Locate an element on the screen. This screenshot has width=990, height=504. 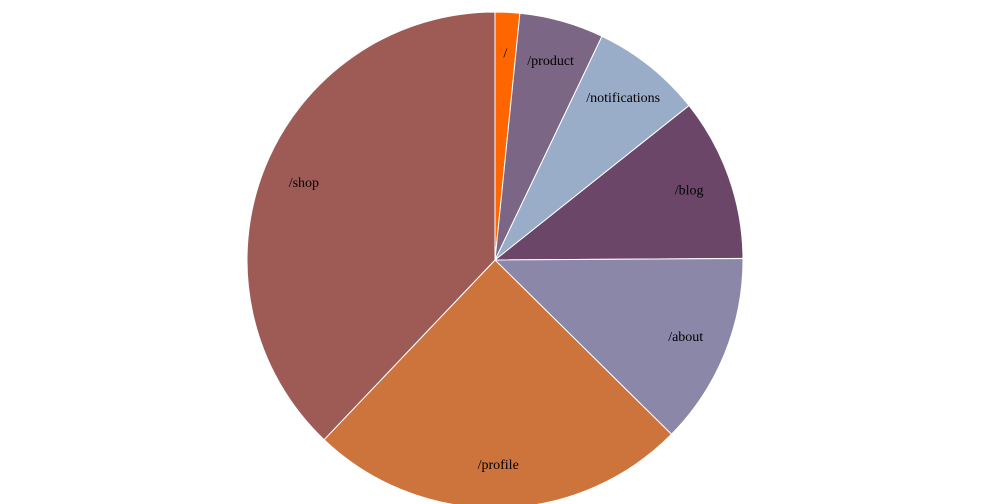
slice-notifications is located at coordinates (592, 148).